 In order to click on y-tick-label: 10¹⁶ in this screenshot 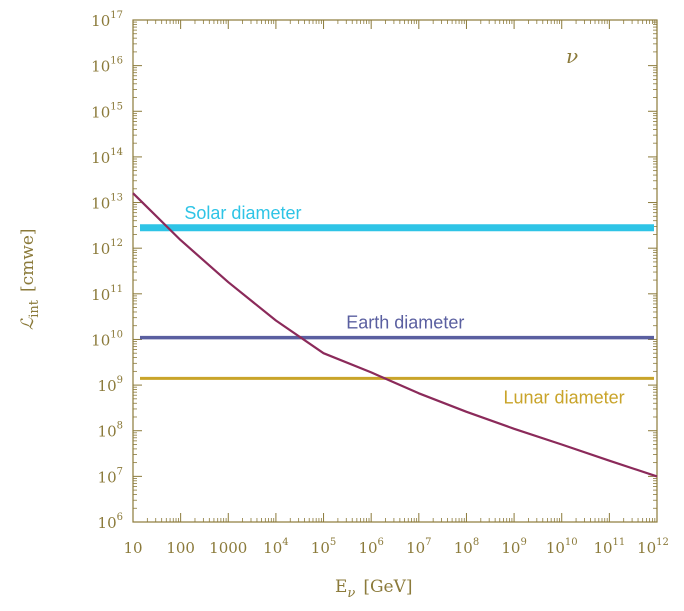, I will do `click(107, 66)`.